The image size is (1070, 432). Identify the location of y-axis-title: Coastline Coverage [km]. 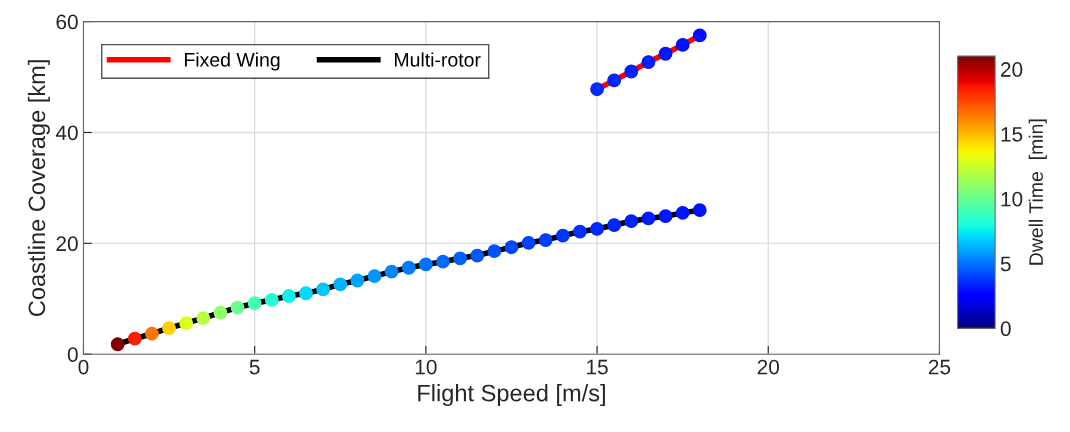
(38, 188).